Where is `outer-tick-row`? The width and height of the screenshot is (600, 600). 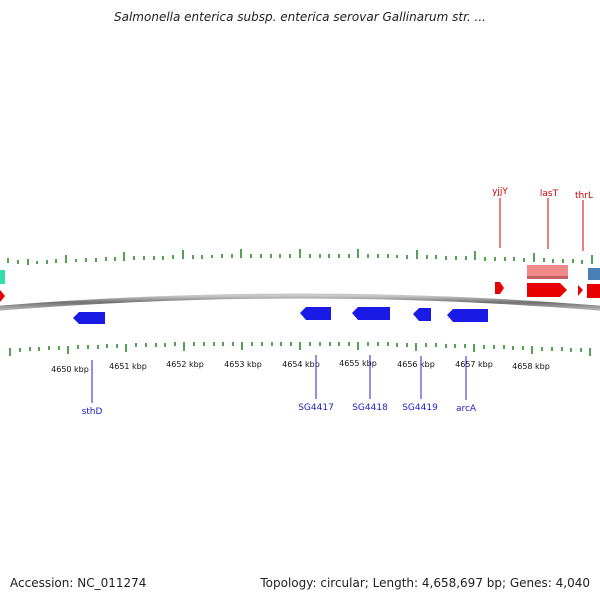 outer-tick-row is located at coordinates (300, 257).